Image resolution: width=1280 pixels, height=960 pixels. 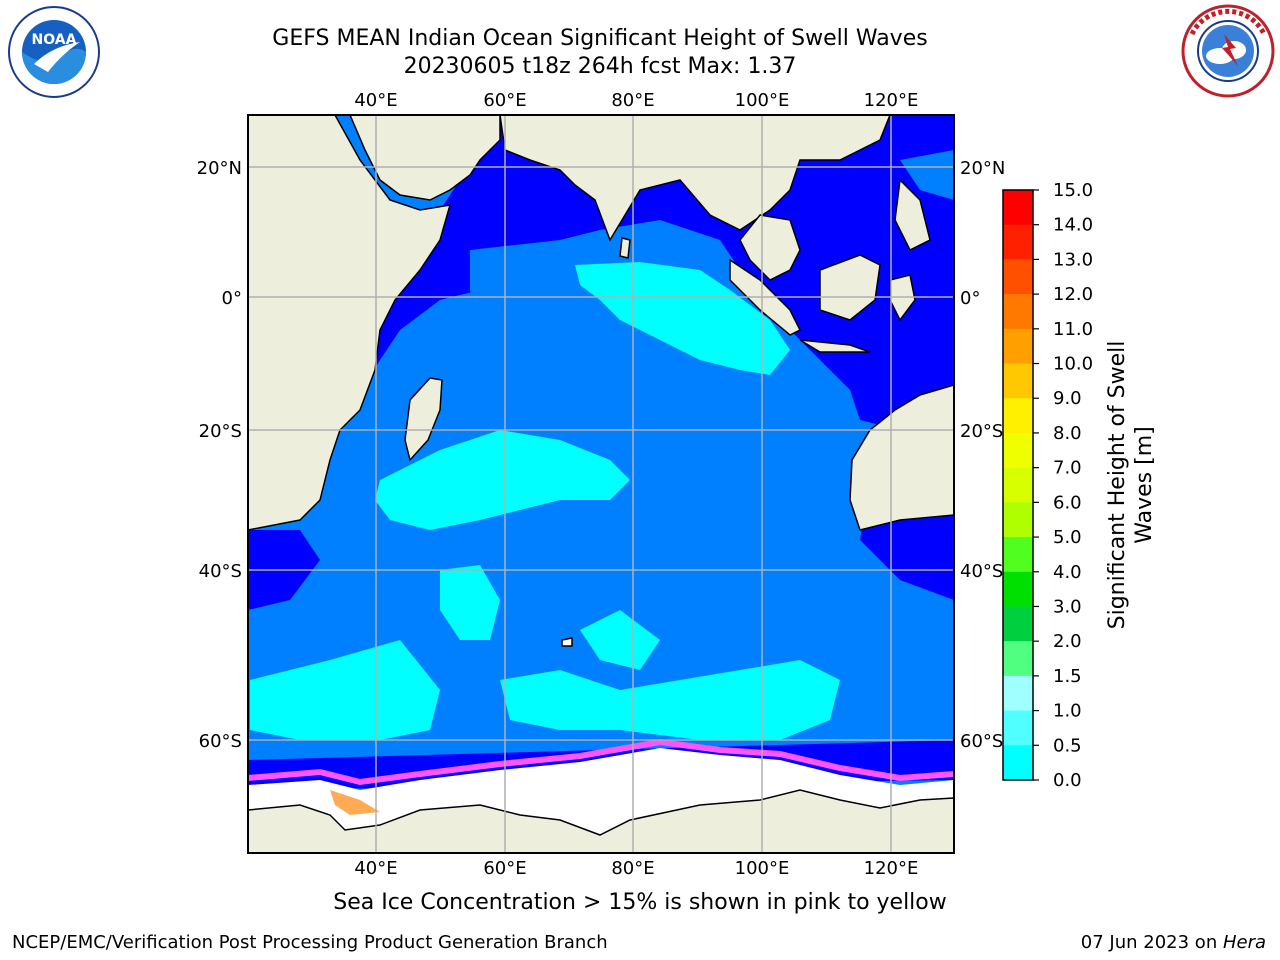 What do you see at coordinates (1067, 745) in the screenshot?
I see `colorbar-tick-label: 0.5` at bounding box center [1067, 745].